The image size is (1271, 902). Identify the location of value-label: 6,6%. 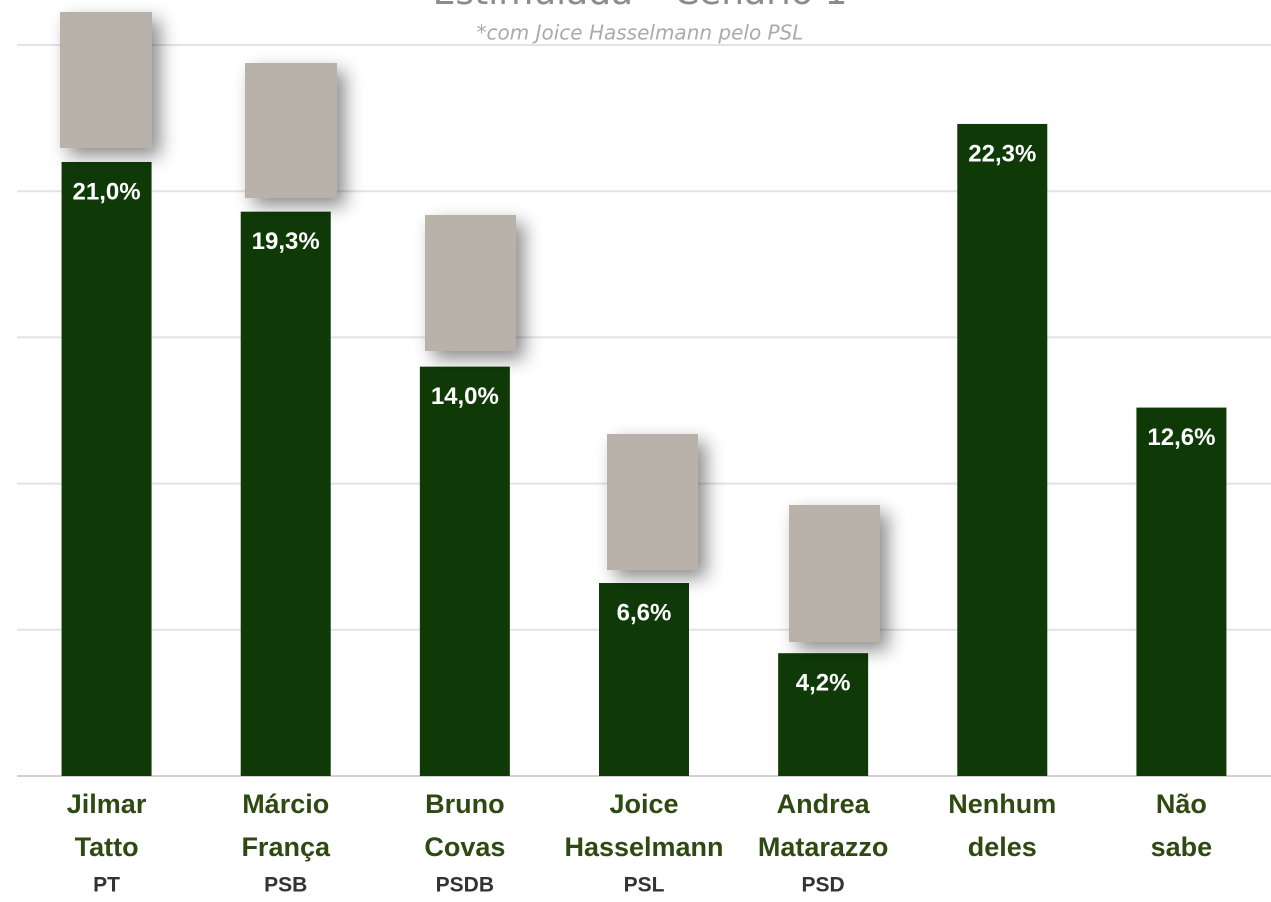
(644, 612).